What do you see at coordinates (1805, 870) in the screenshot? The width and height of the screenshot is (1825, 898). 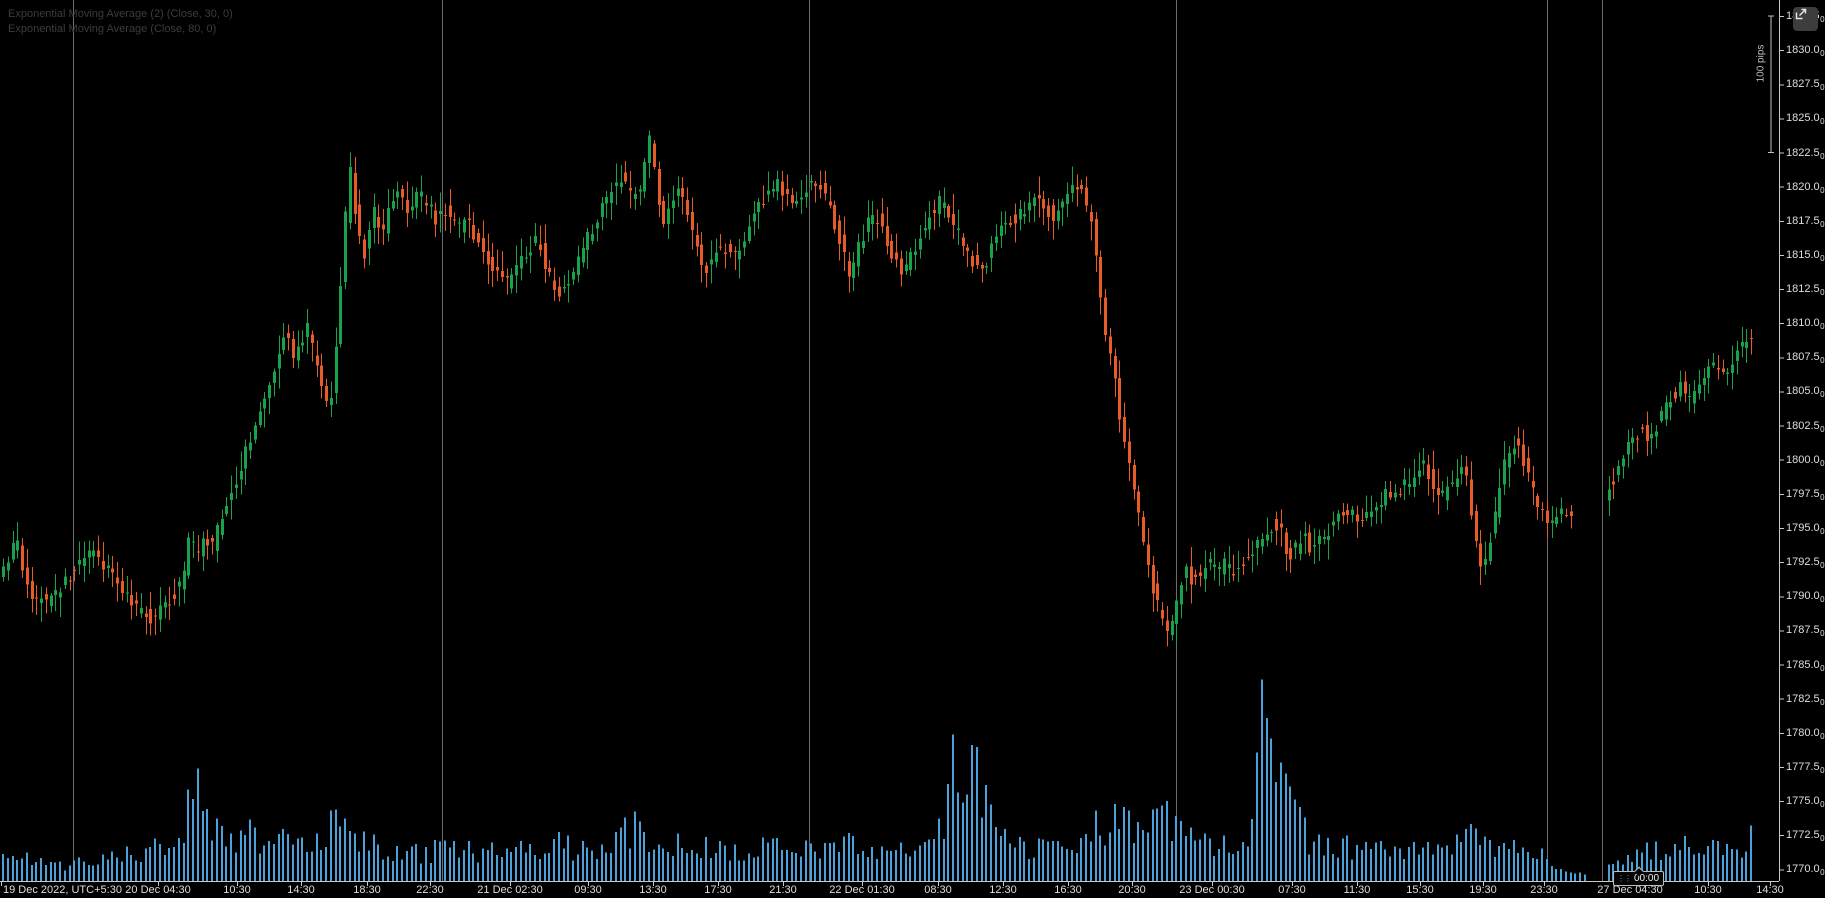 I see `price-tick-label: 1770.00` at bounding box center [1805, 870].